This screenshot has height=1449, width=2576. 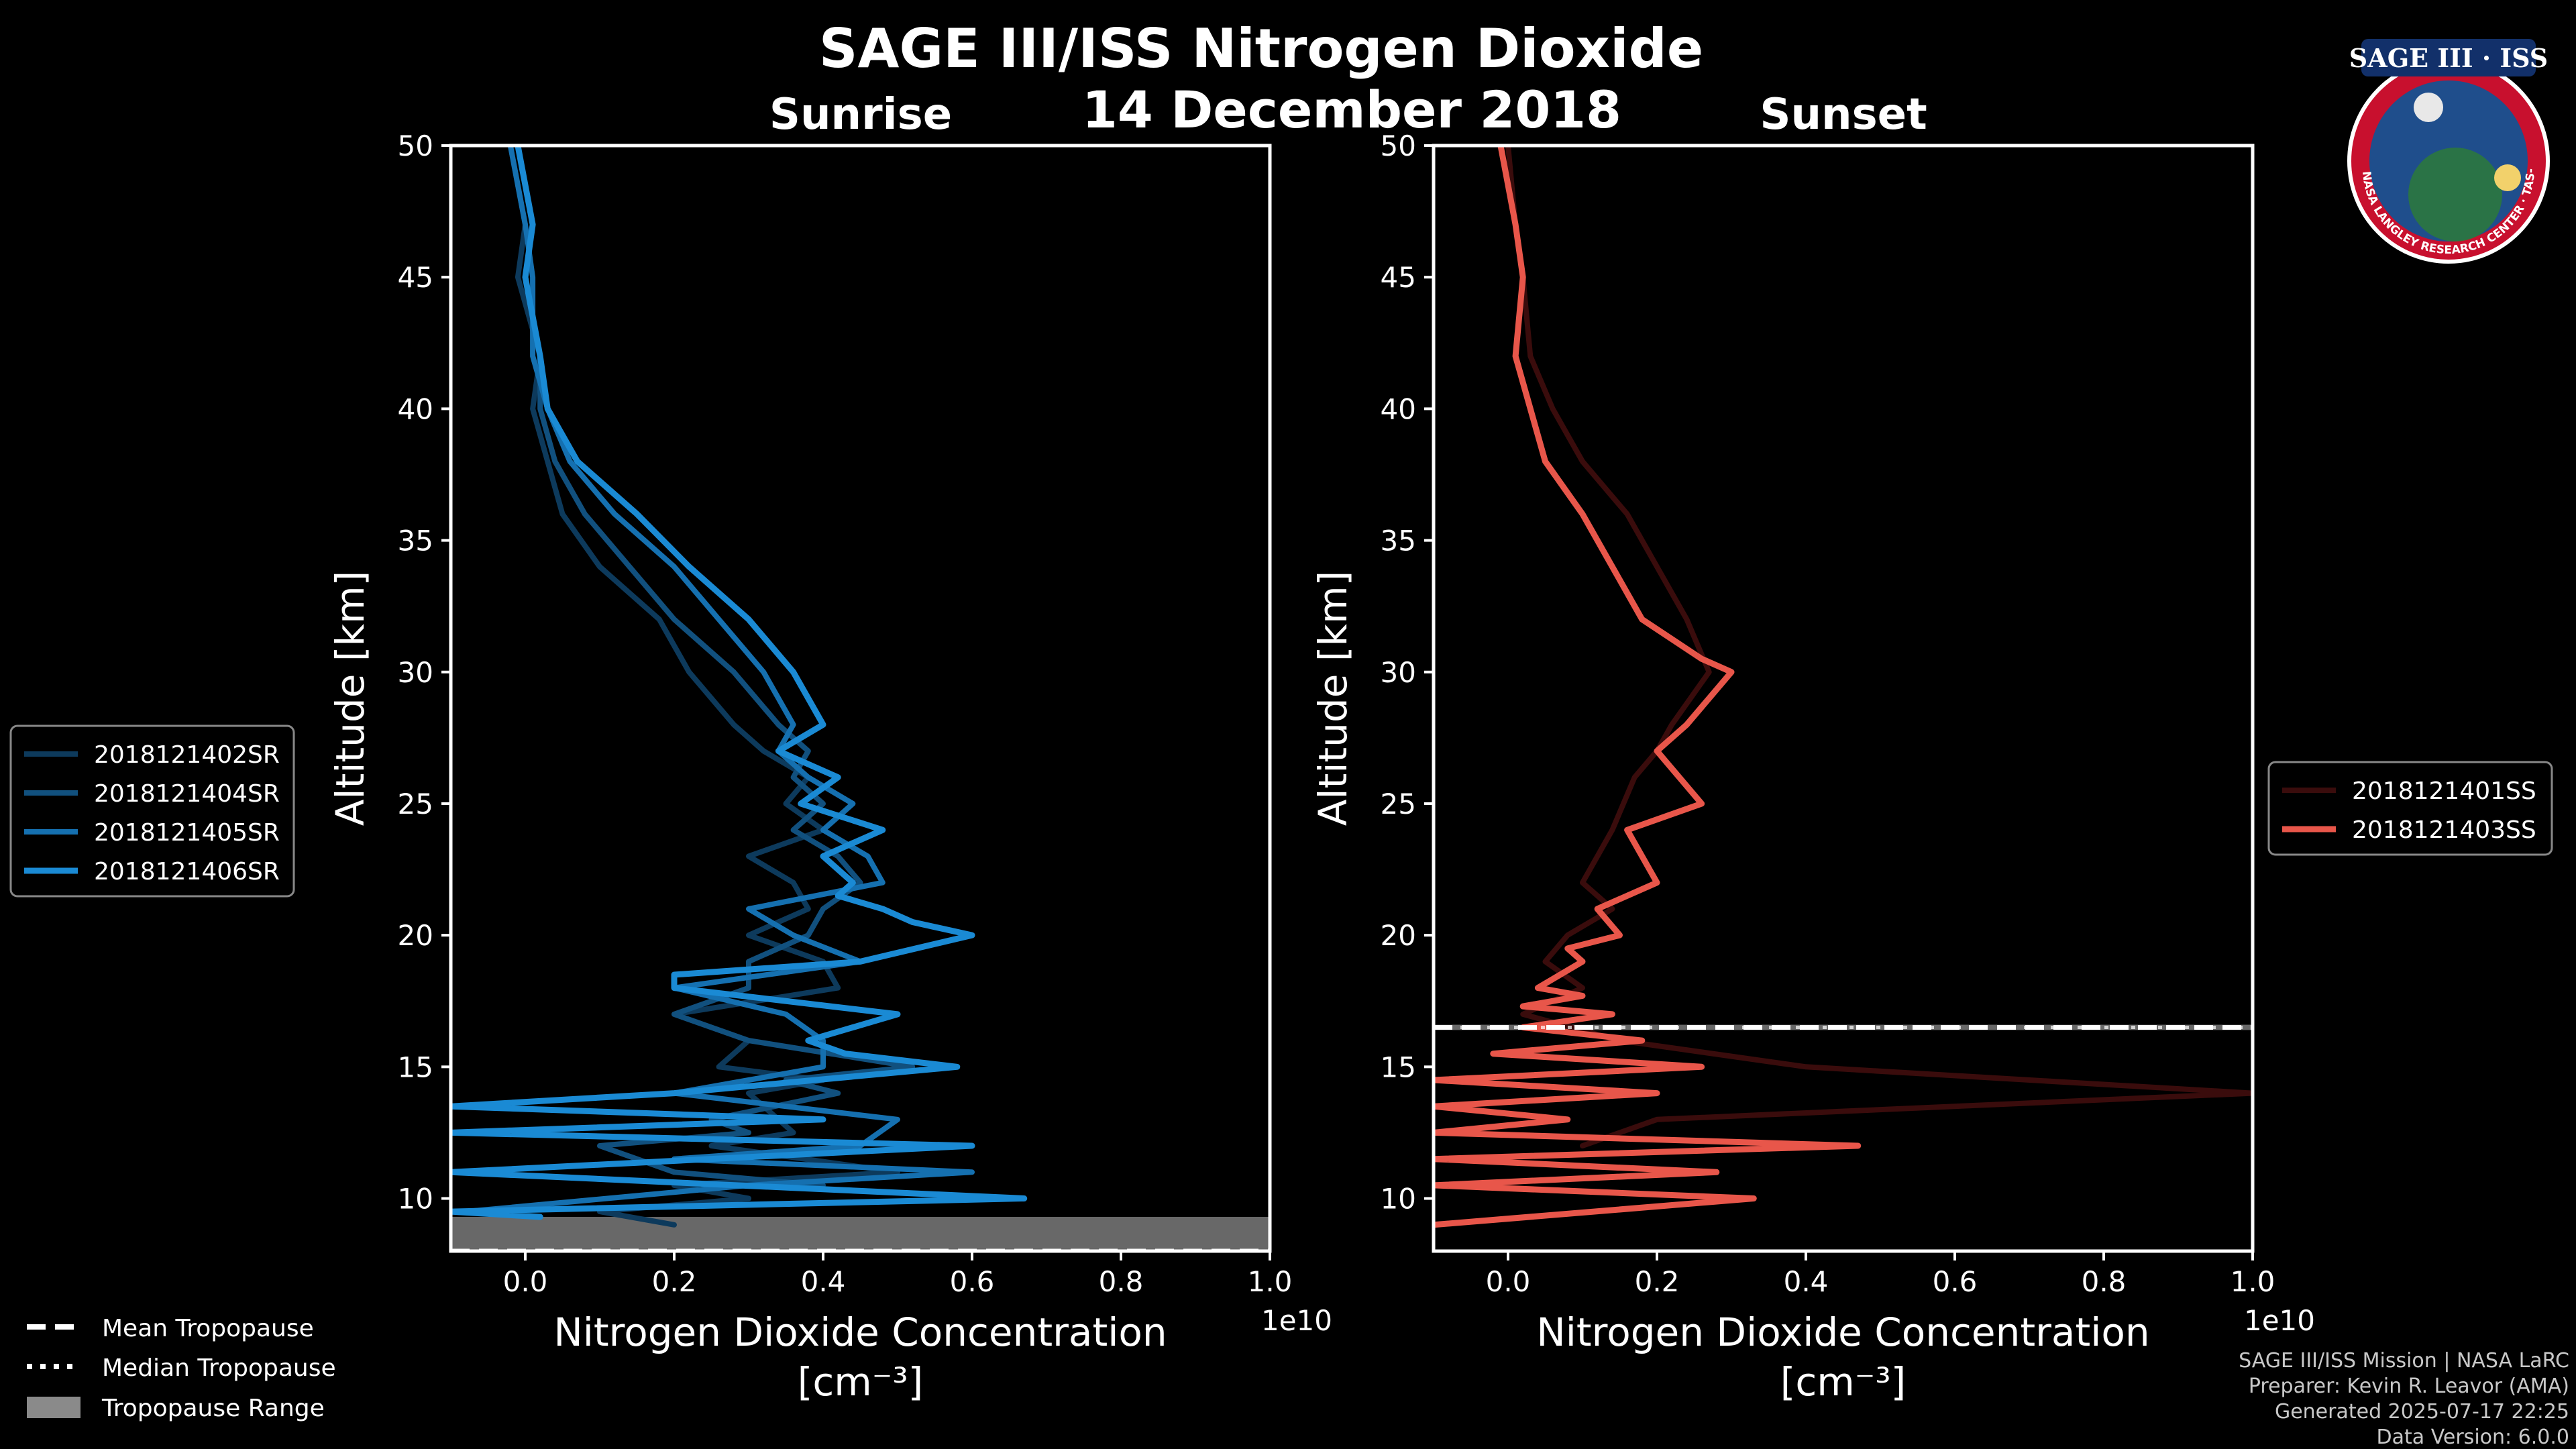 What do you see at coordinates (860, 1233) in the screenshot?
I see `tropopause-range-band` at bounding box center [860, 1233].